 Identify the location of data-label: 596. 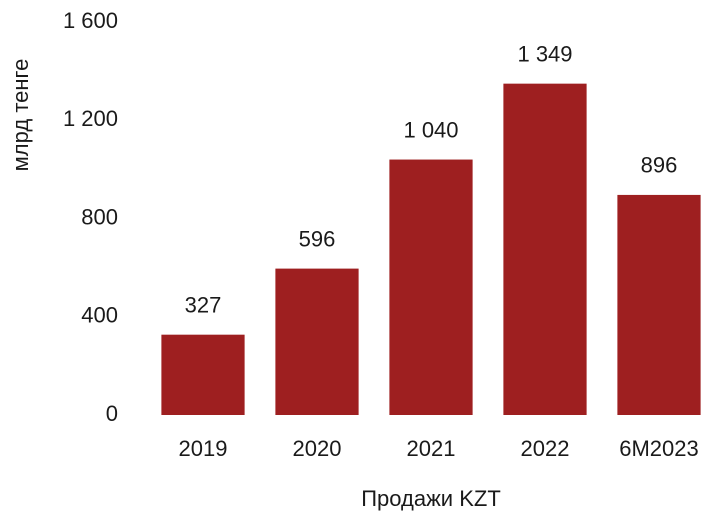
(317, 238).